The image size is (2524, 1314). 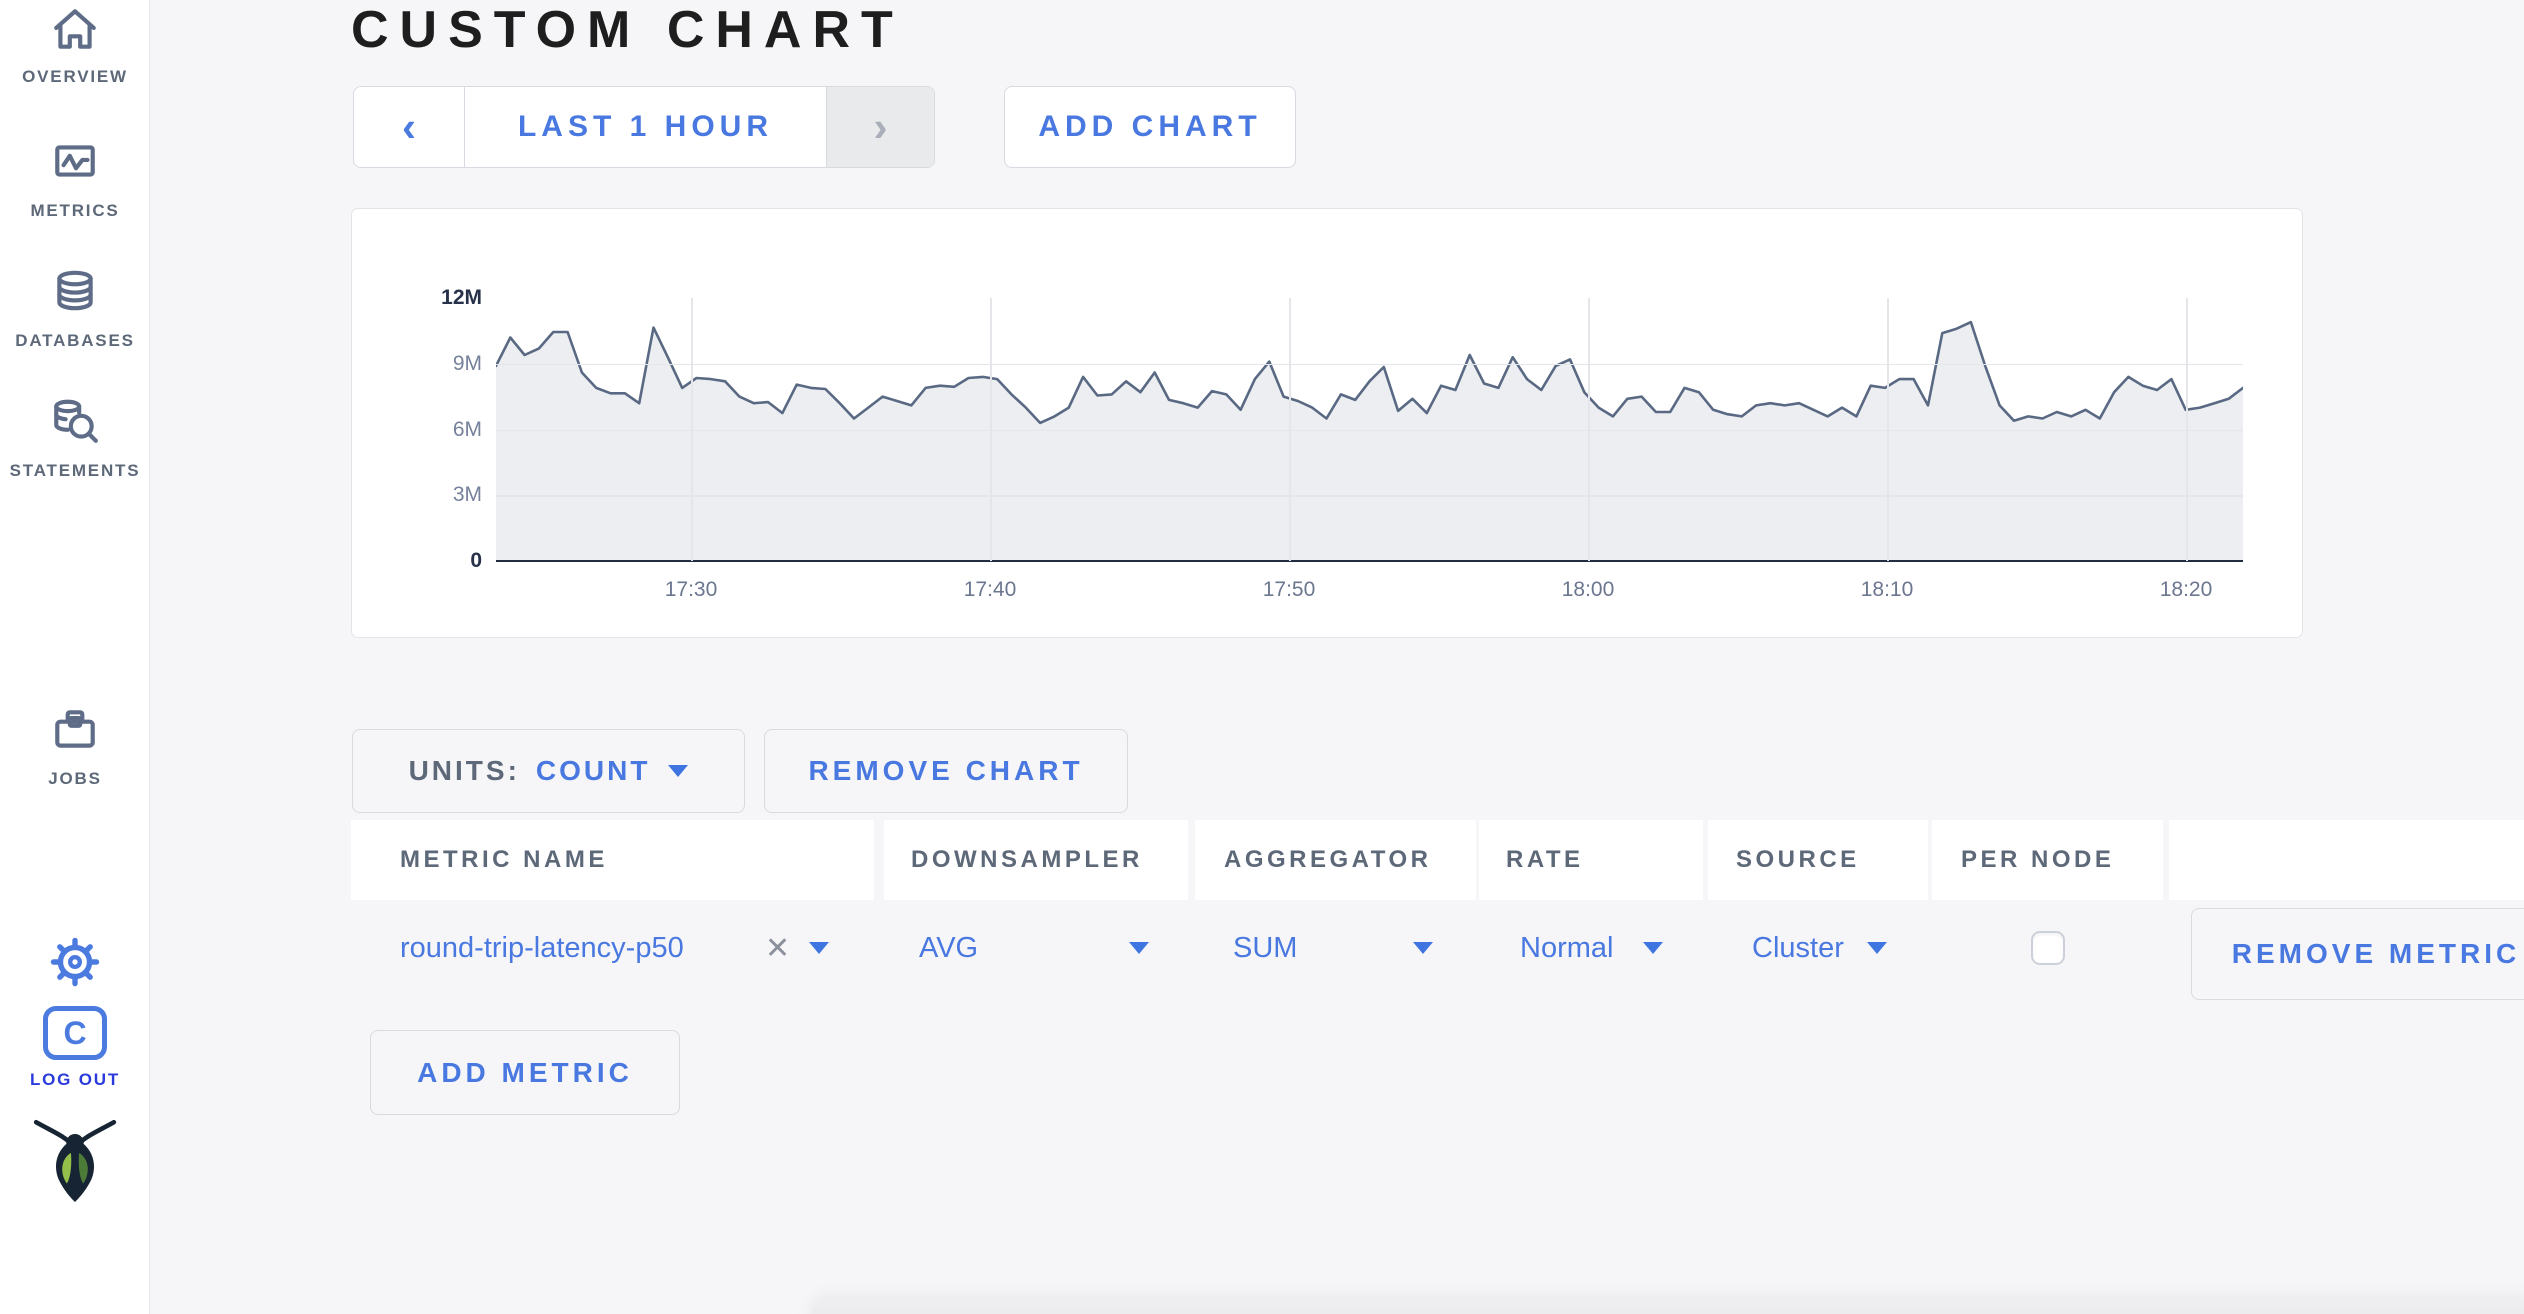 What do you see at coordinates (1567, 947) in the screenshot?
I see `rate-value: Normal` at bounding box center [1567, 947].